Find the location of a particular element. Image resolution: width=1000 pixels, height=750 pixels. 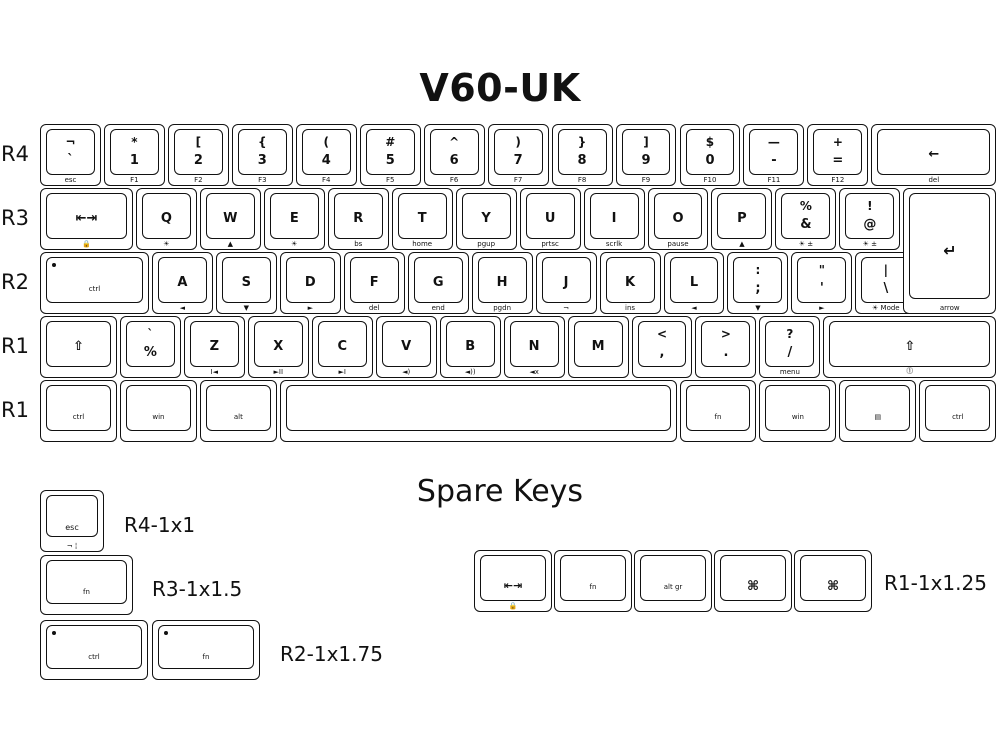

key-r3-1: Q ☀ is located at coordinates (166, 219).